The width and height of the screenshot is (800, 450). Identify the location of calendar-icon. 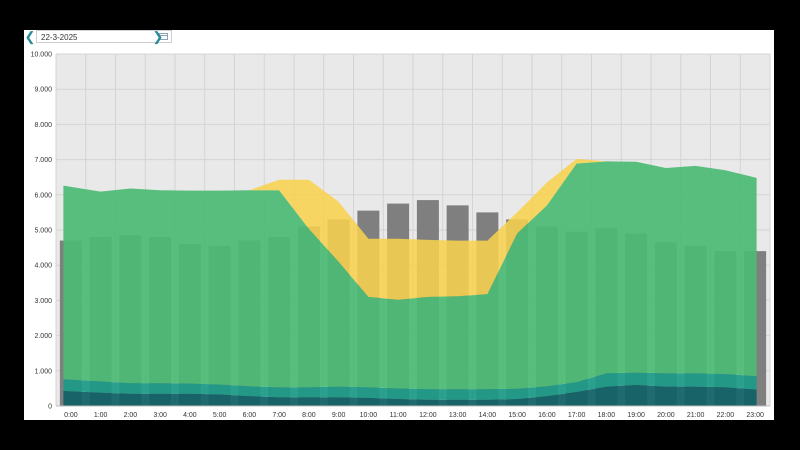
(163, 36).